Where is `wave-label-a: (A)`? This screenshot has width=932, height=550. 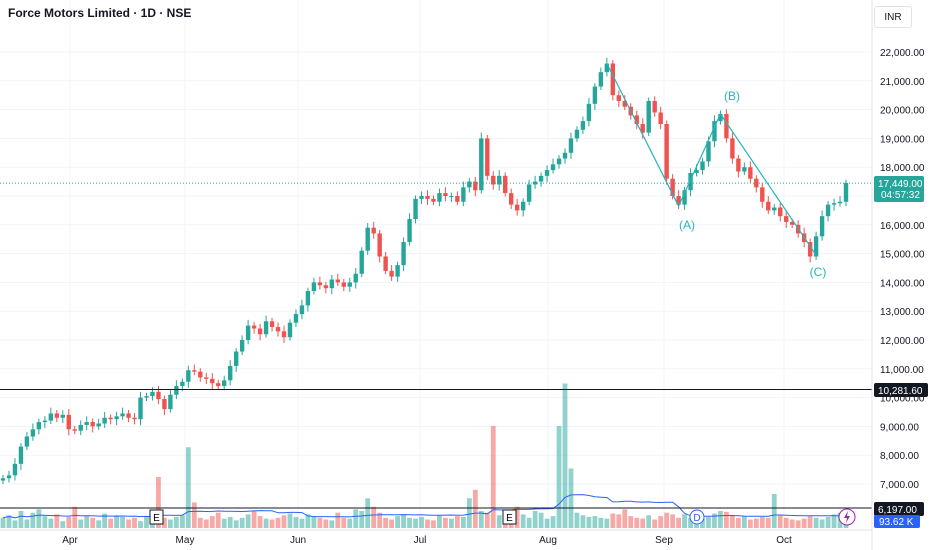
wave-label-a: (A) is located at coordinates (687, 225).